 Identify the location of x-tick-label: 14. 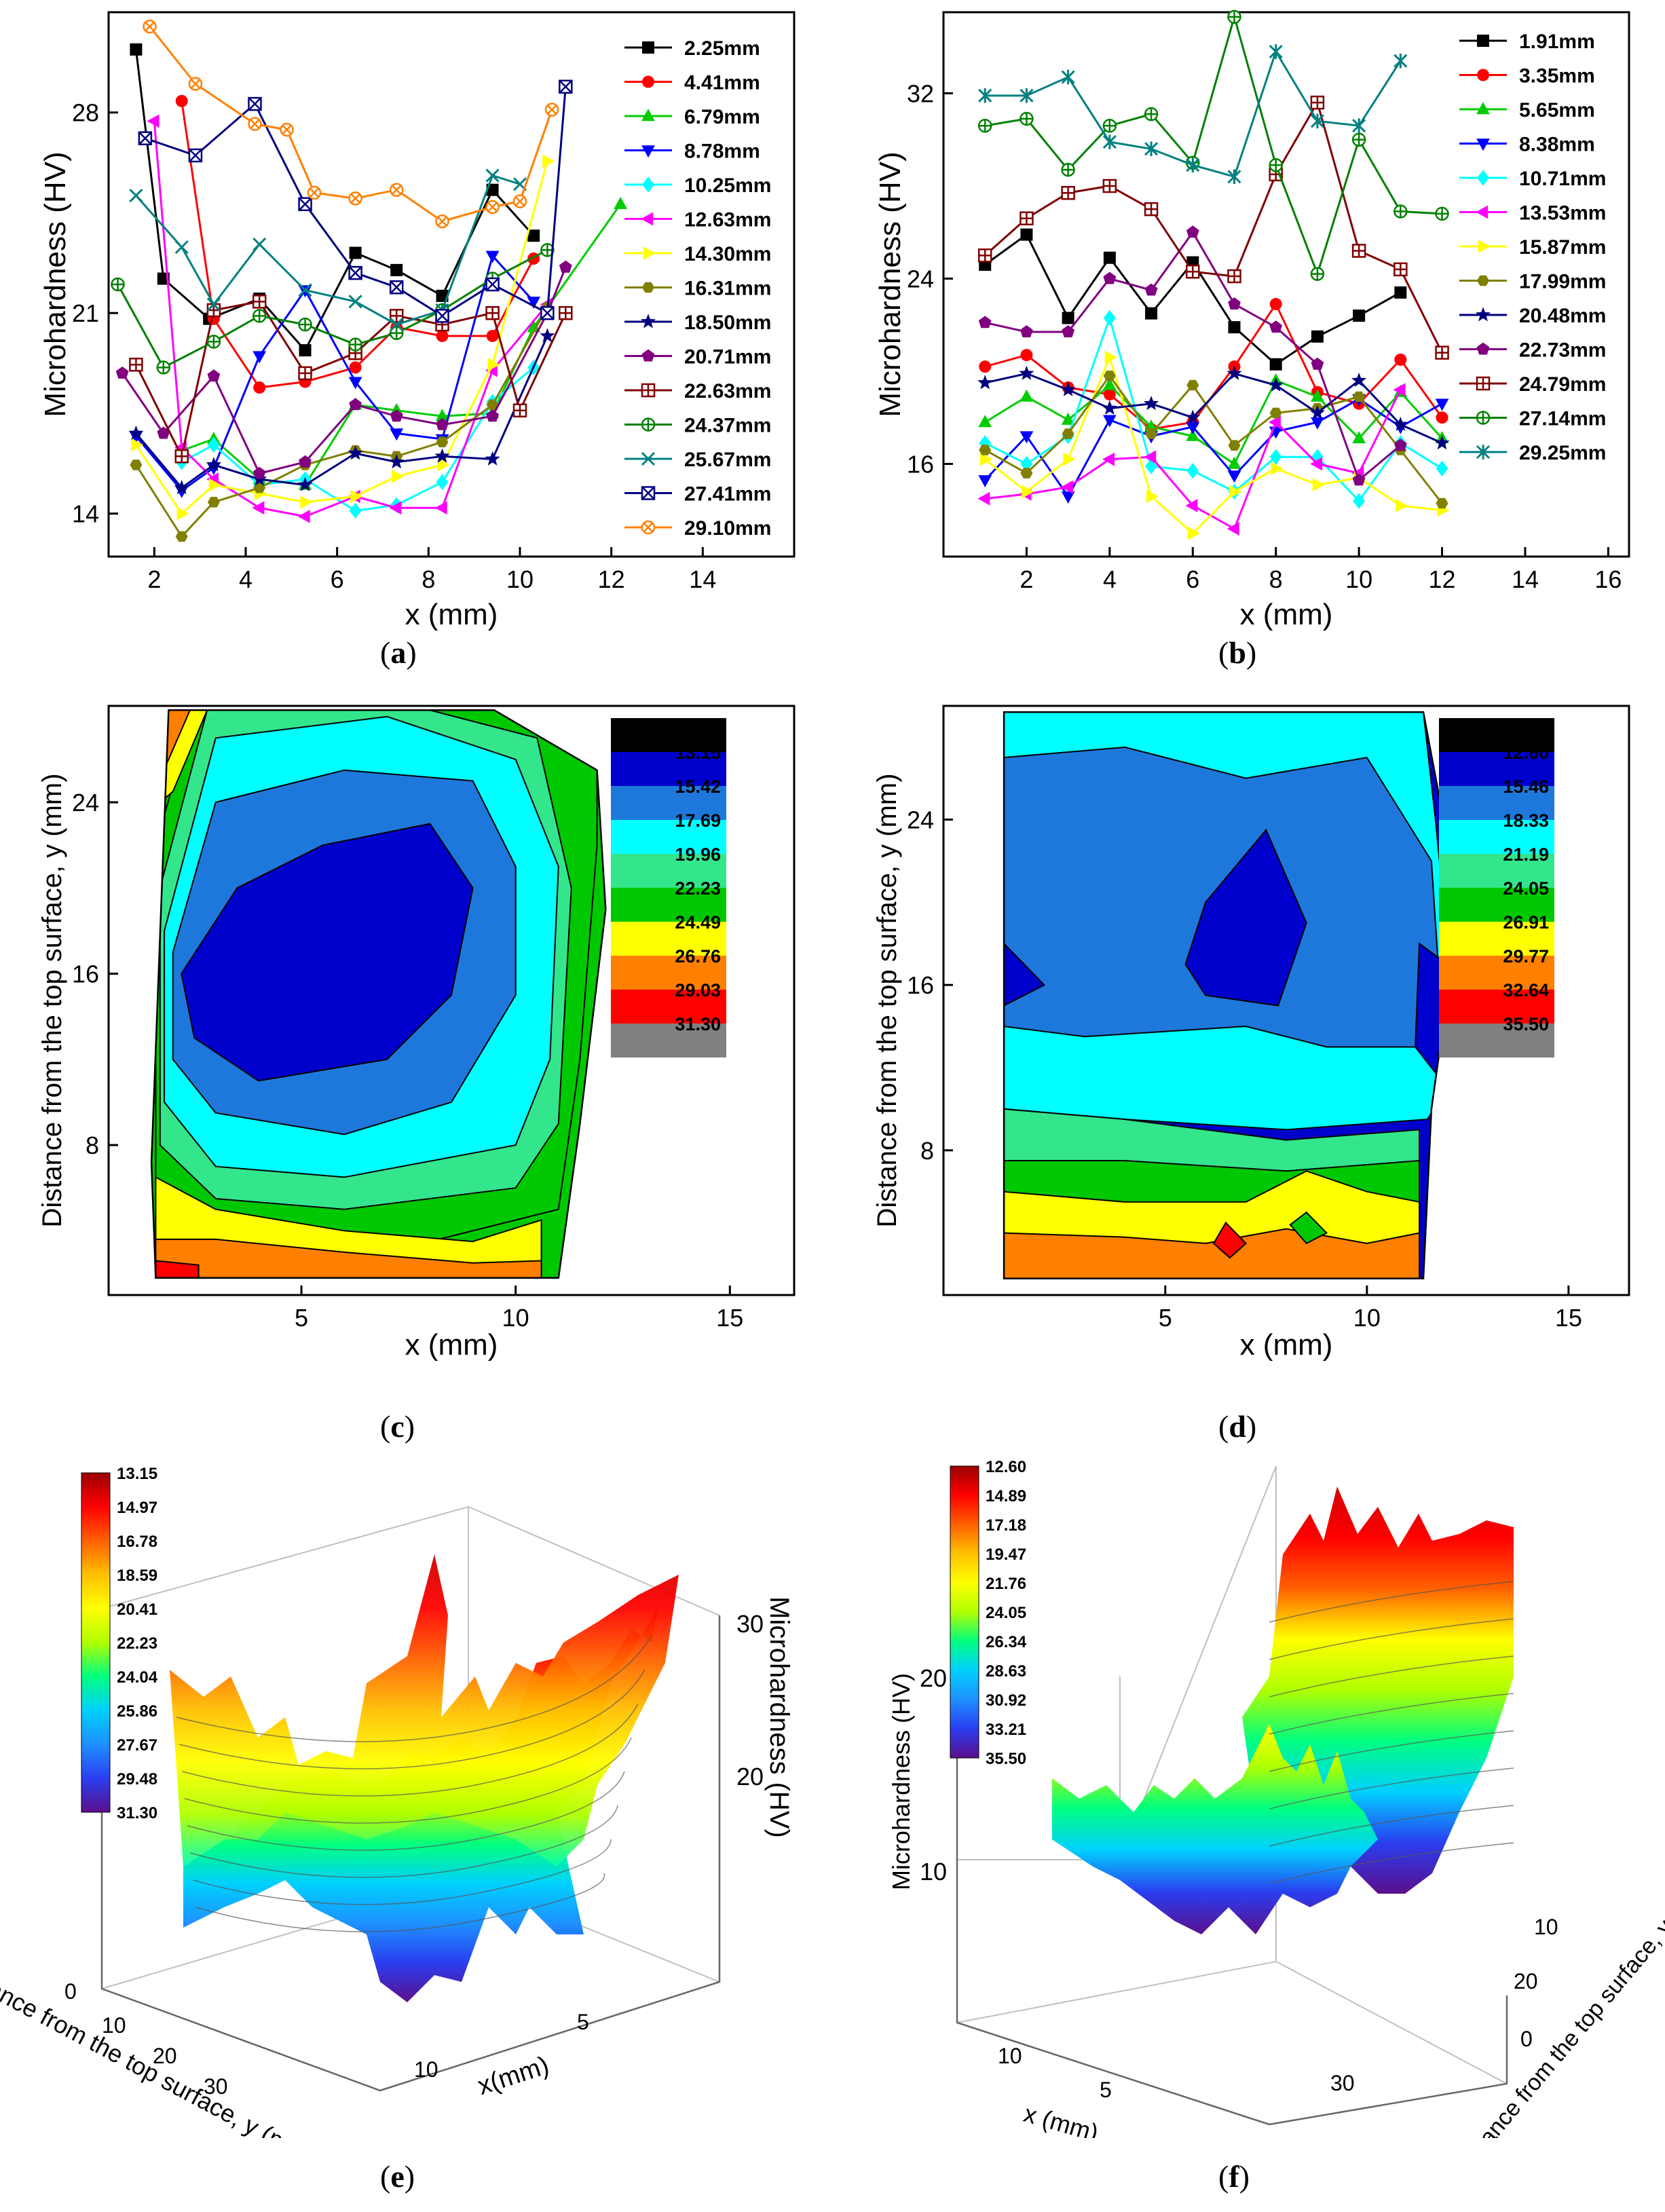
(1525, 579).